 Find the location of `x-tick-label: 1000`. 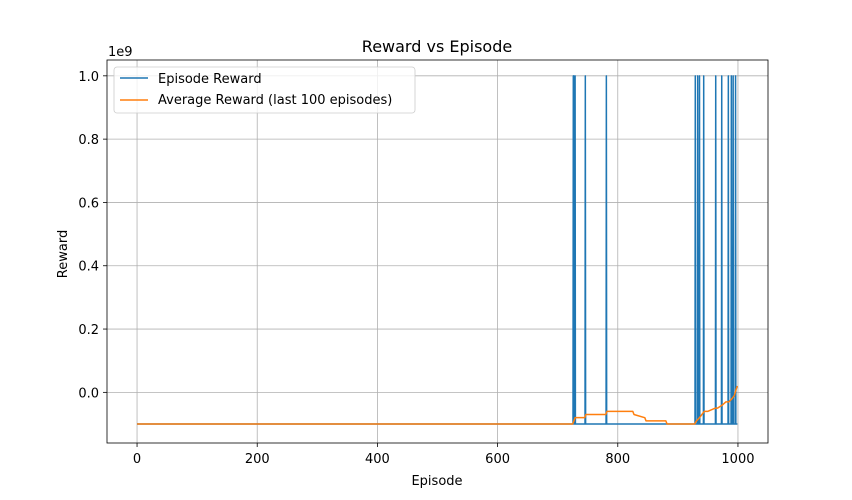

x-tick-label: 1000 is located at coordinates (737, 459).